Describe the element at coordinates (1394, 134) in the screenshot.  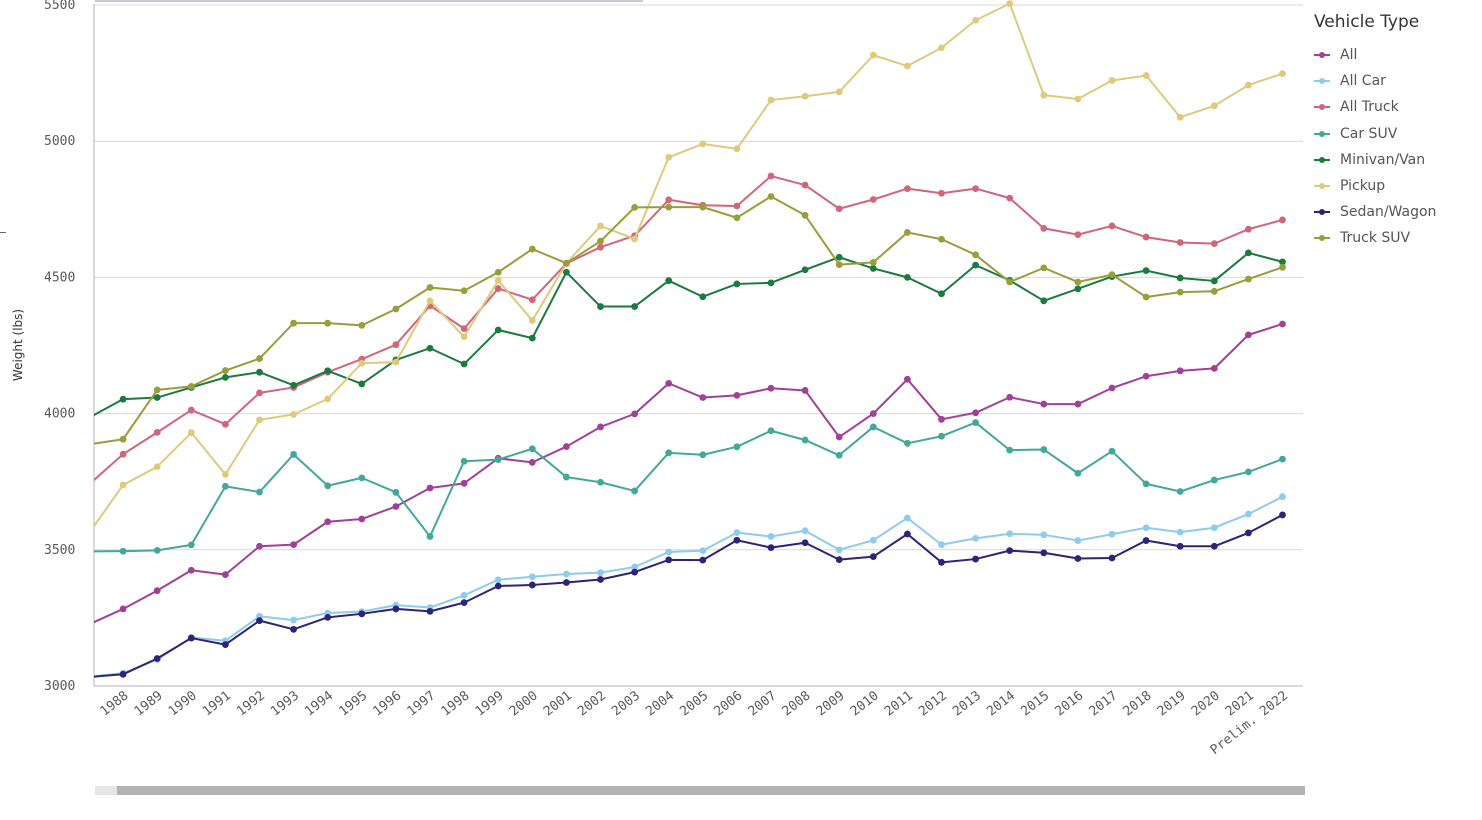
I see `legend-item: Car SUV` at that location.